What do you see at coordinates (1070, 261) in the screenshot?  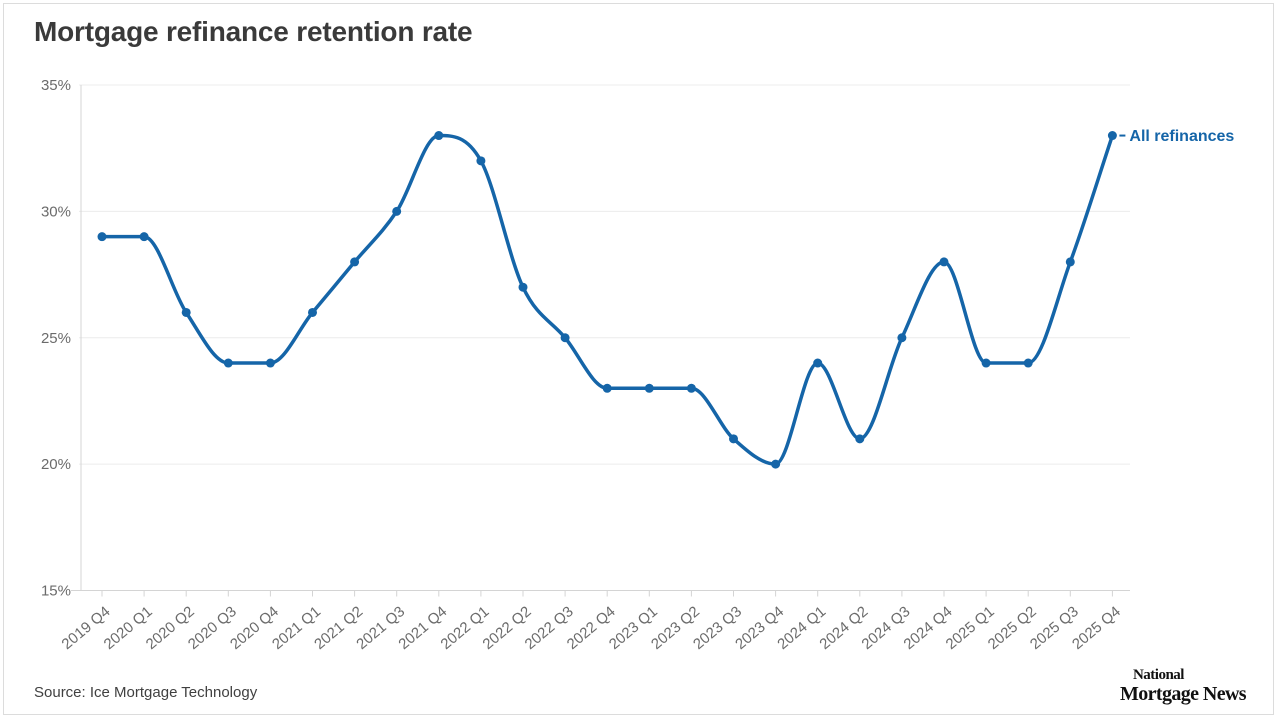 I see `data-point-2025-Q3` at bounding box center [1070, 261].